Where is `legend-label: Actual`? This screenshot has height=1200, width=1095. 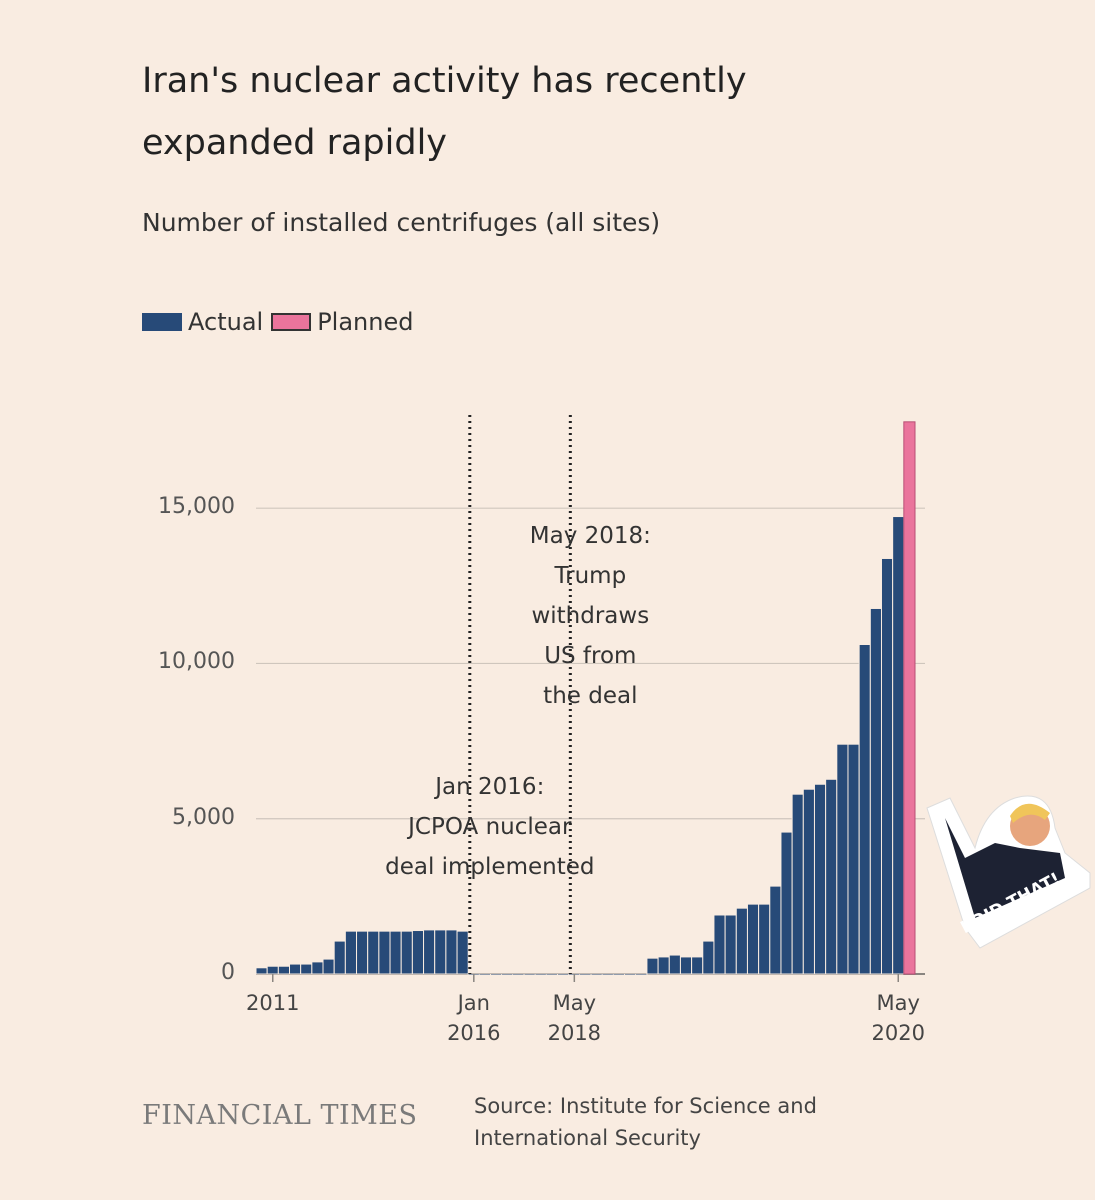 legend-label: Actual is located at coordinates (226, 322).